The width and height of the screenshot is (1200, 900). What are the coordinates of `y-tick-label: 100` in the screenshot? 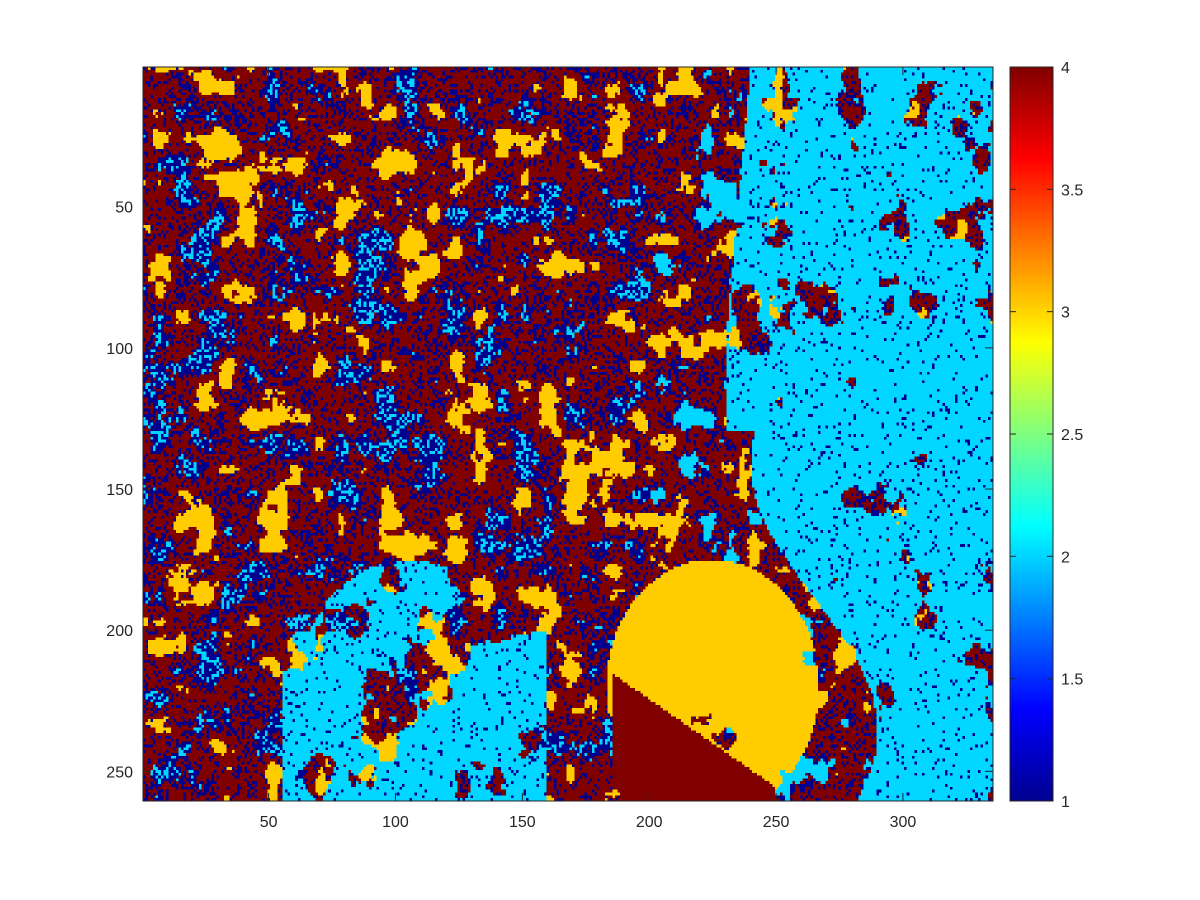 It's located at (119, 349).